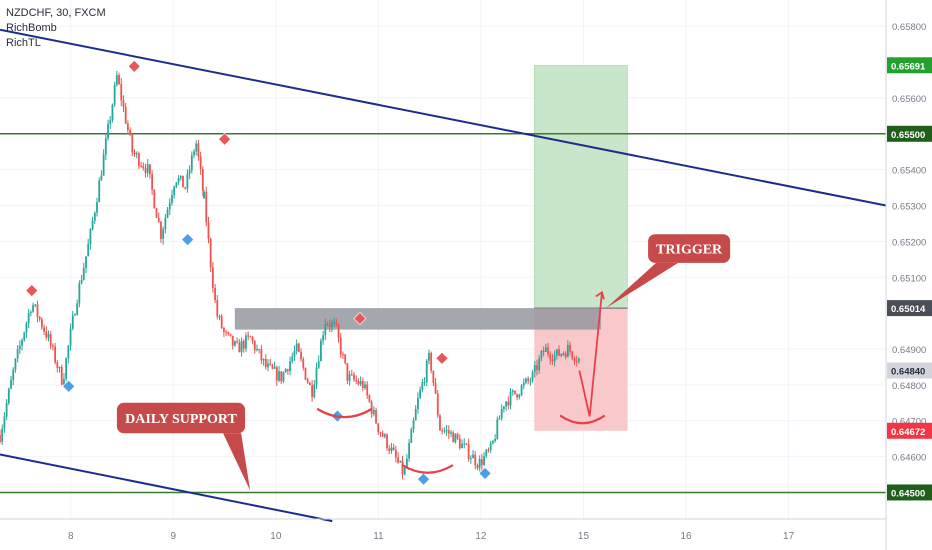  I want to click on callout-label: DAILY SUPPORT, so click(181, 419).